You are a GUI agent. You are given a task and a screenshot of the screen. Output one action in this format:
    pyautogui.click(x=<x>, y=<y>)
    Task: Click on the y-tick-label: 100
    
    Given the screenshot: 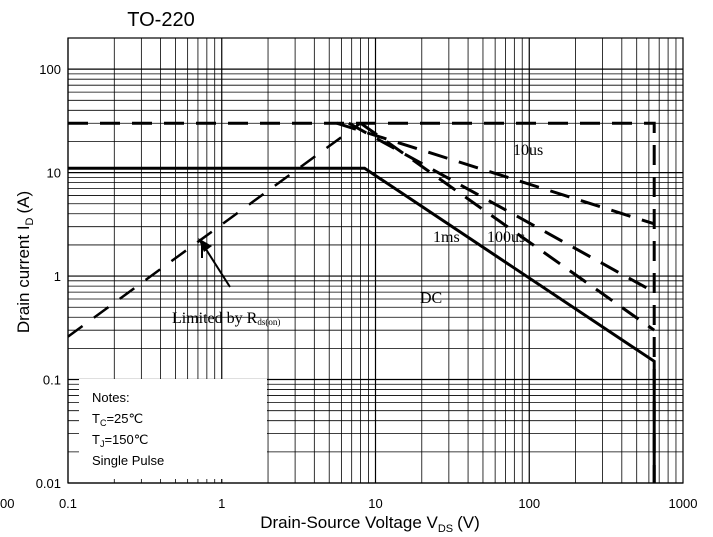 What is the action you would take?
    pyautogui.click(x=50, y=69)
    